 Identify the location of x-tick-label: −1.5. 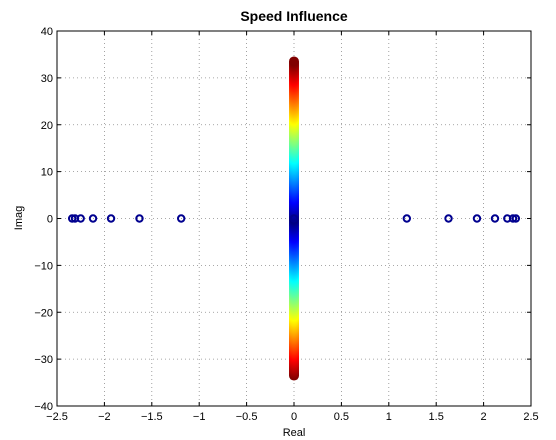
(152, 417).